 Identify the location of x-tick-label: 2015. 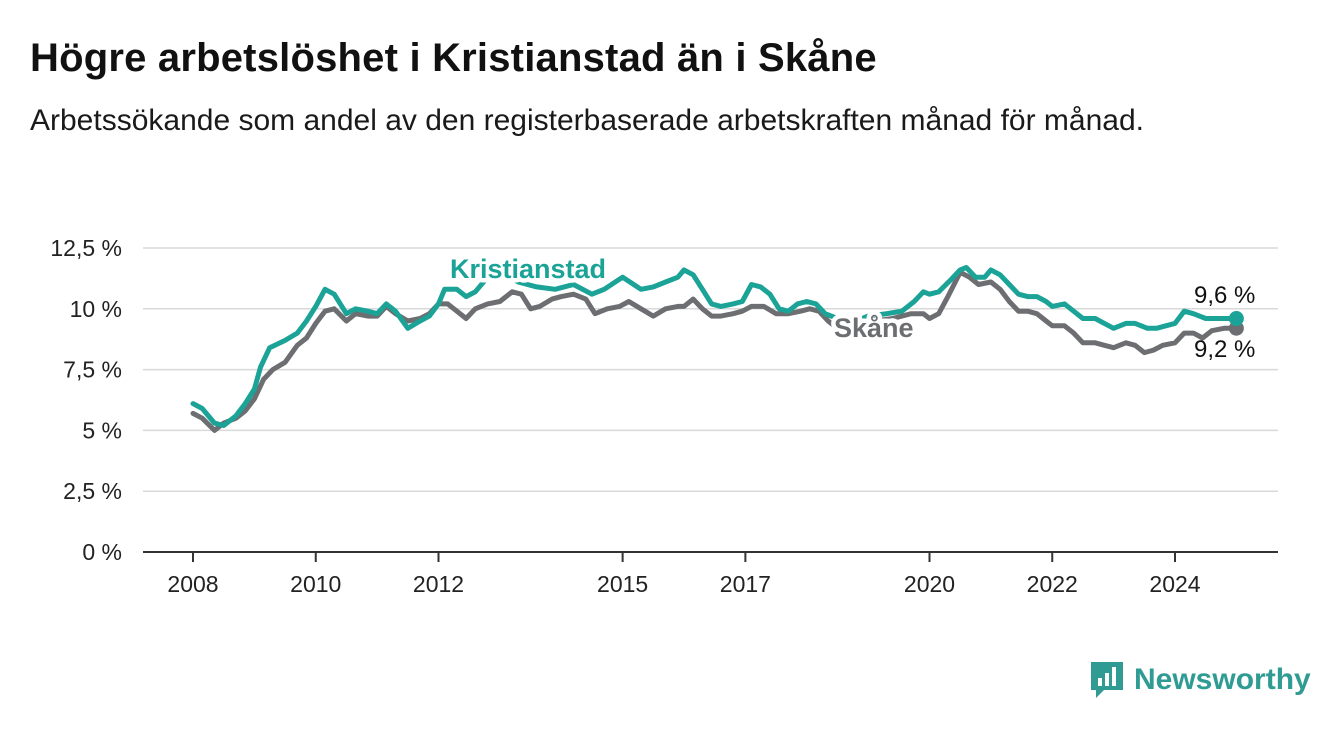
(622, 584).